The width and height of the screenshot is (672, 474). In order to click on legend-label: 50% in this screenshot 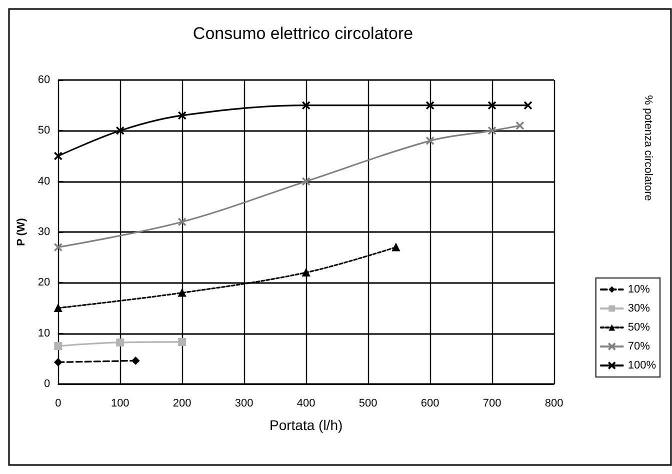, I will do `click(639, 328)`.